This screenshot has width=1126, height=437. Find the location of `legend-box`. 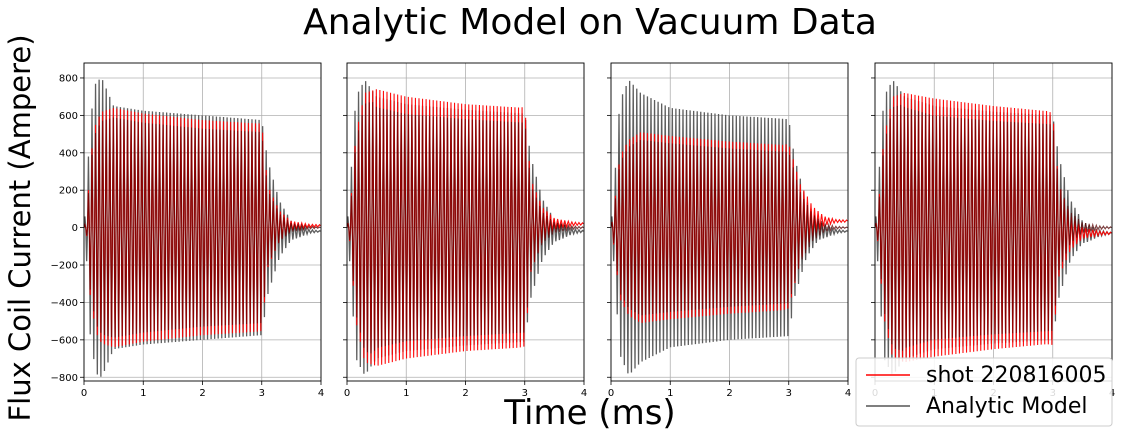

legend-box is located at coordinates (984, 392).